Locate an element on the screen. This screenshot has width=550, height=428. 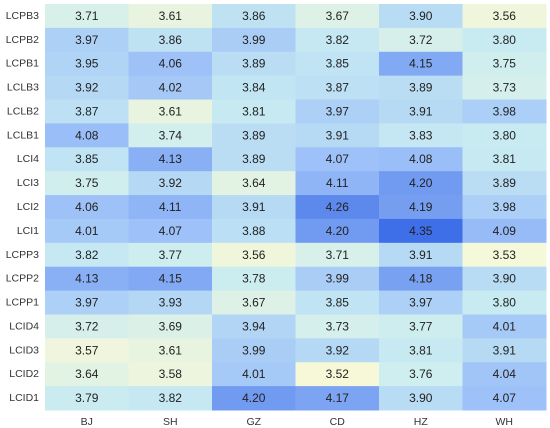
heatmap-cell-lcpb3-gz is located at coordinates (254, 16).